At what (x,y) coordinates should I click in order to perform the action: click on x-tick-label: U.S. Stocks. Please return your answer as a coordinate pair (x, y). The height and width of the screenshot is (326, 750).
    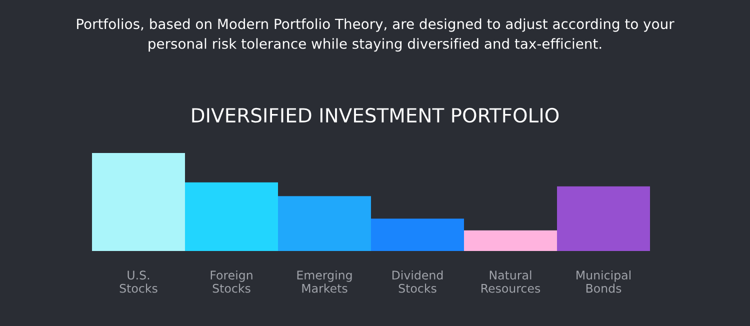
    Looking at the image, I should click on (139, 281).